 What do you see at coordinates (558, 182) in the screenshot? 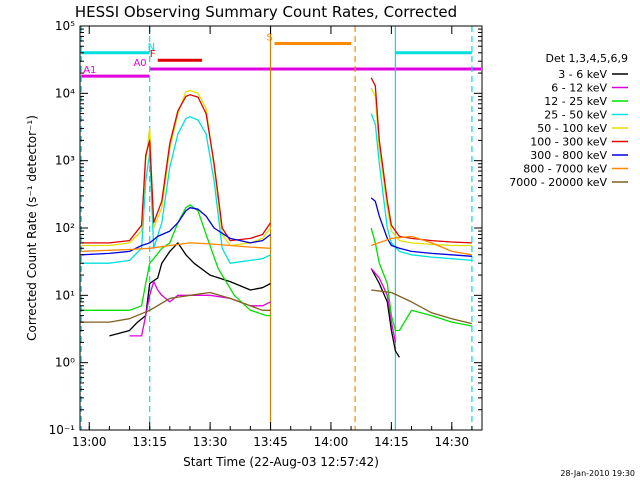
I see `legend-label-8: 7000 - 20000 keV` at bounding box center [558, 182].